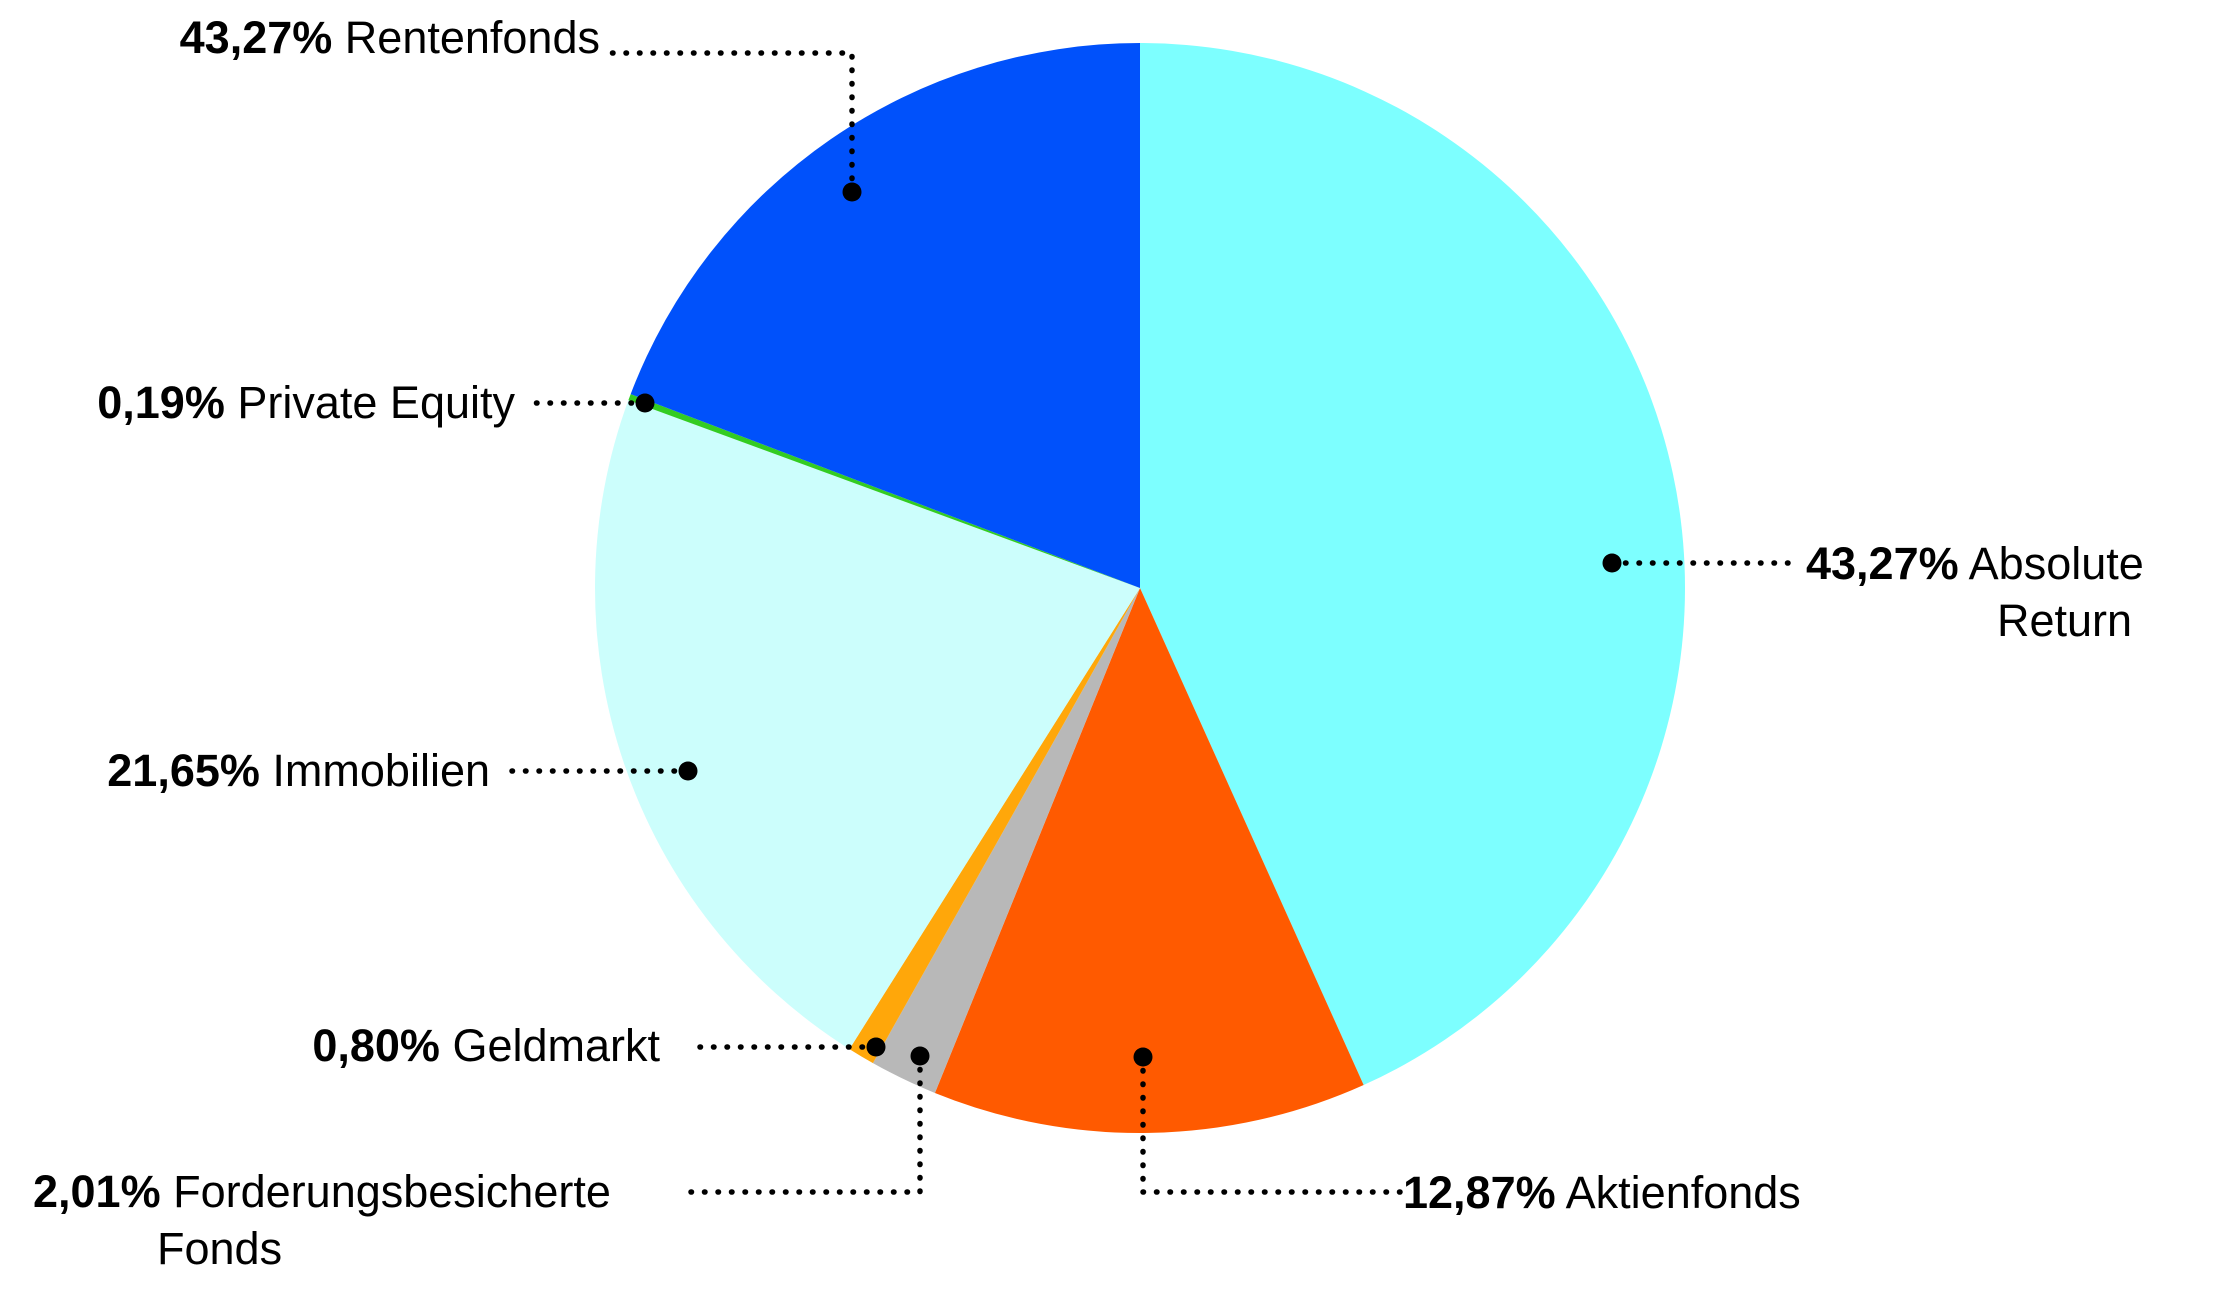  What do you see at coordinates (381, 770) in the screenshot?
I see `label-immobilien-name: Immobilien` at bounding box center [381, 770].